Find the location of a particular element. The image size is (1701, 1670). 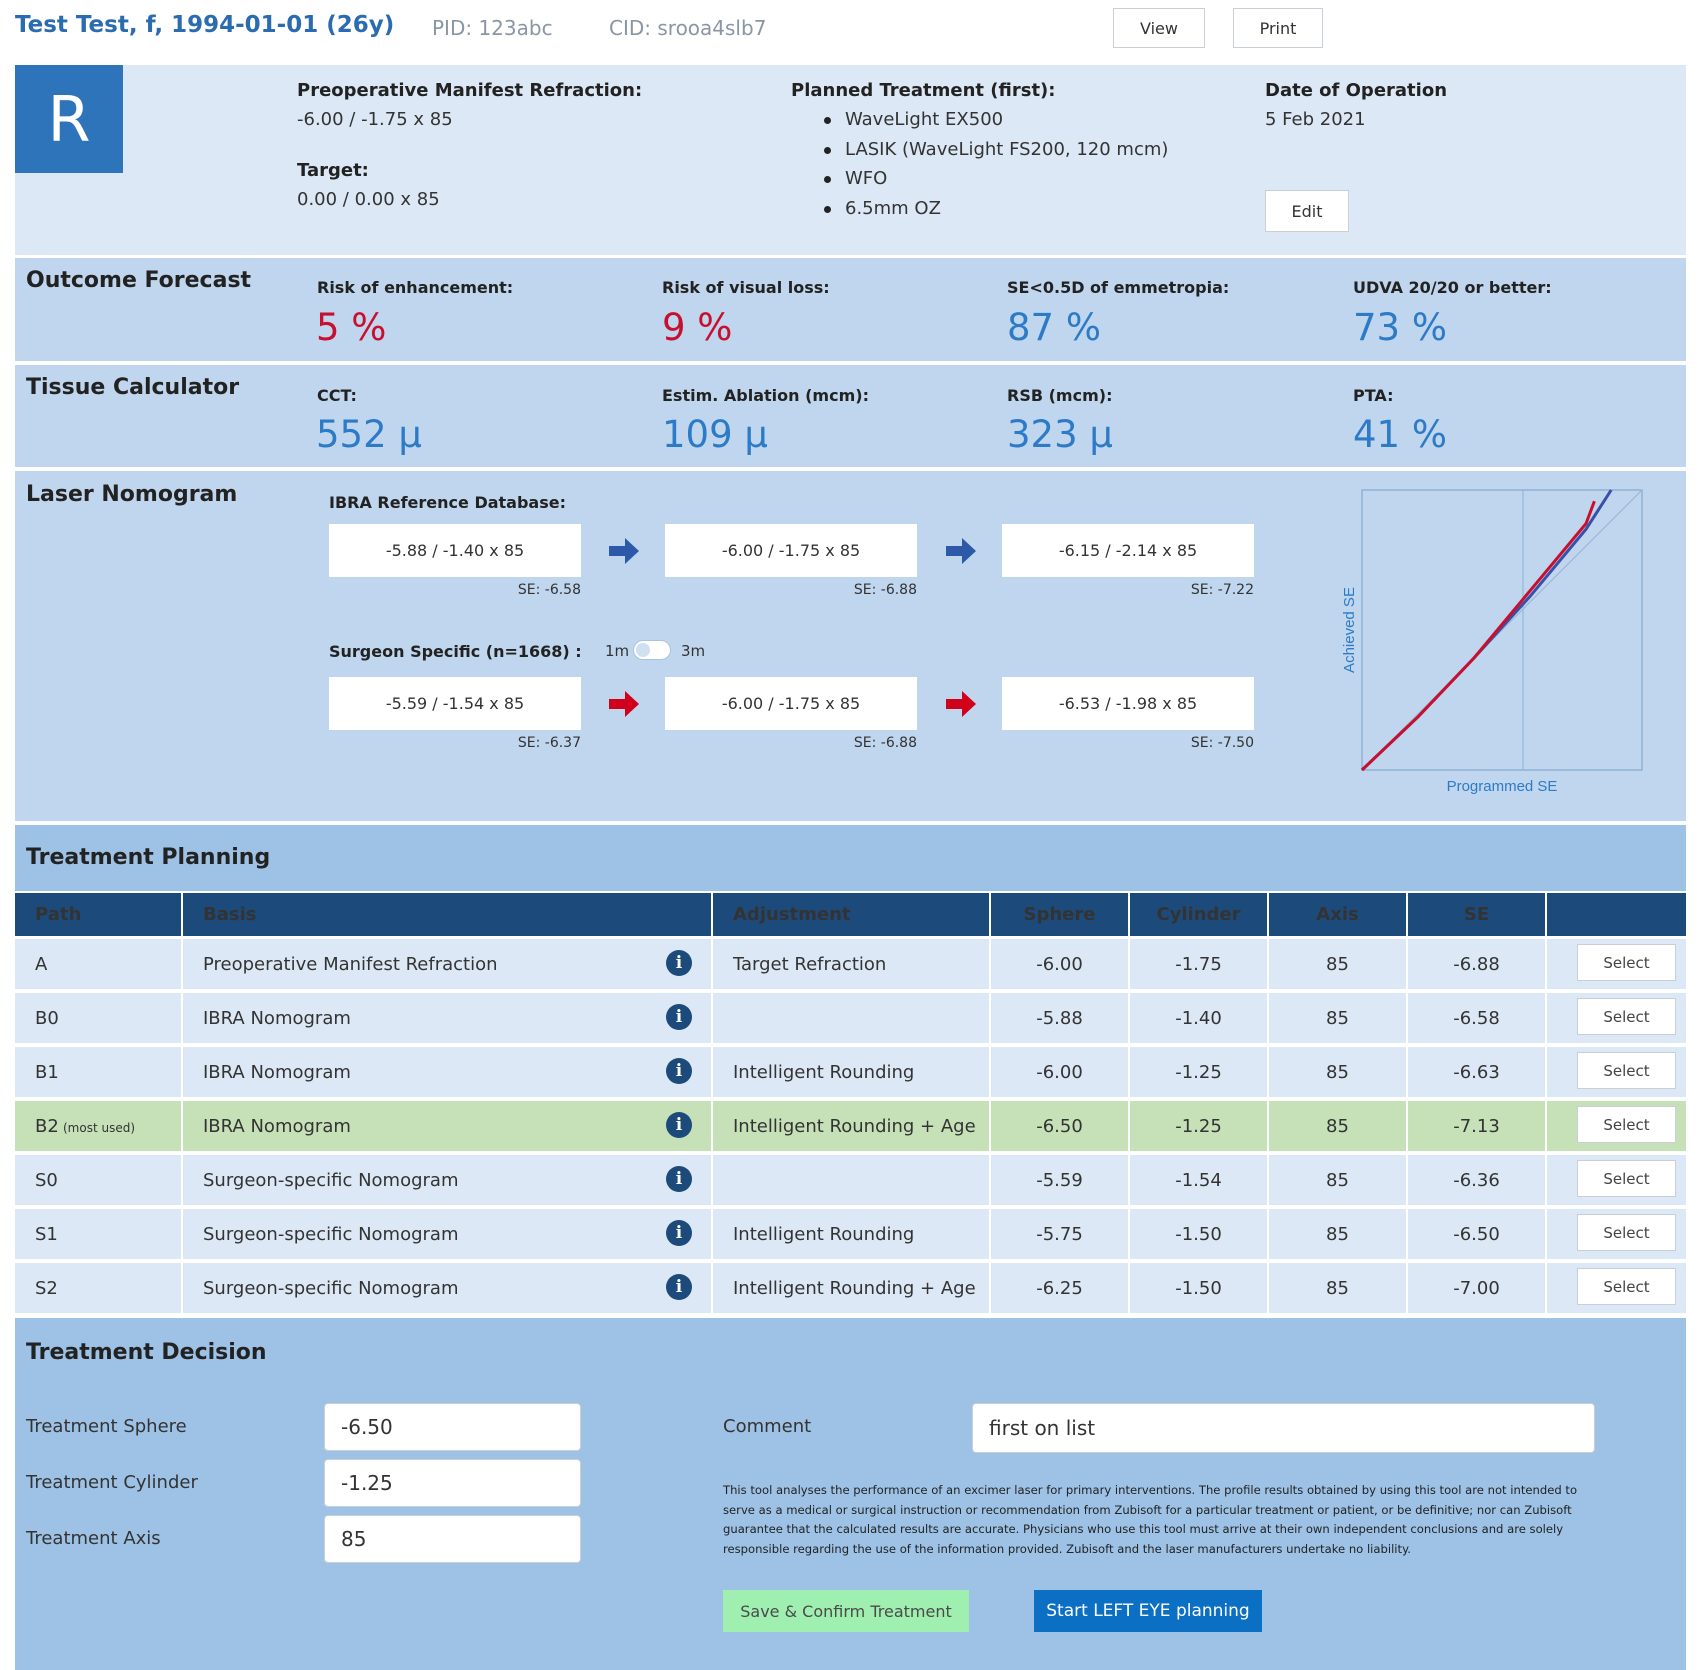

target-label: Target: is located at coordinates (333, 170).